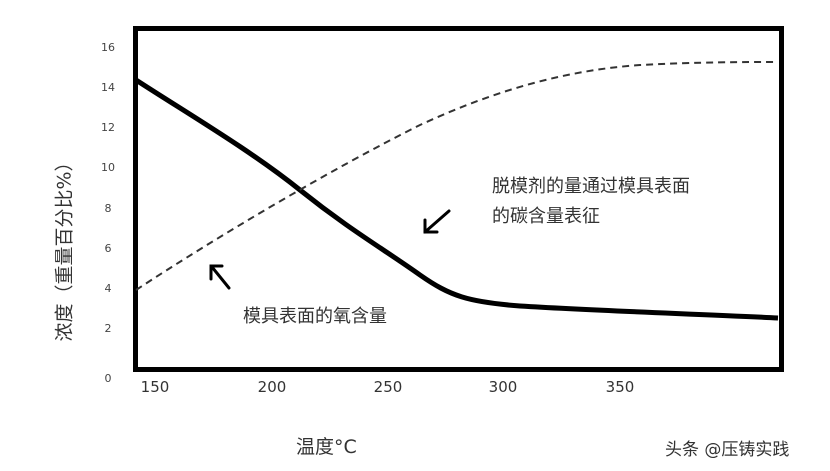 The image size is (830, 471). I want to click on oxygen-annotation: 模具表面的氧含量, so click(315, 316).